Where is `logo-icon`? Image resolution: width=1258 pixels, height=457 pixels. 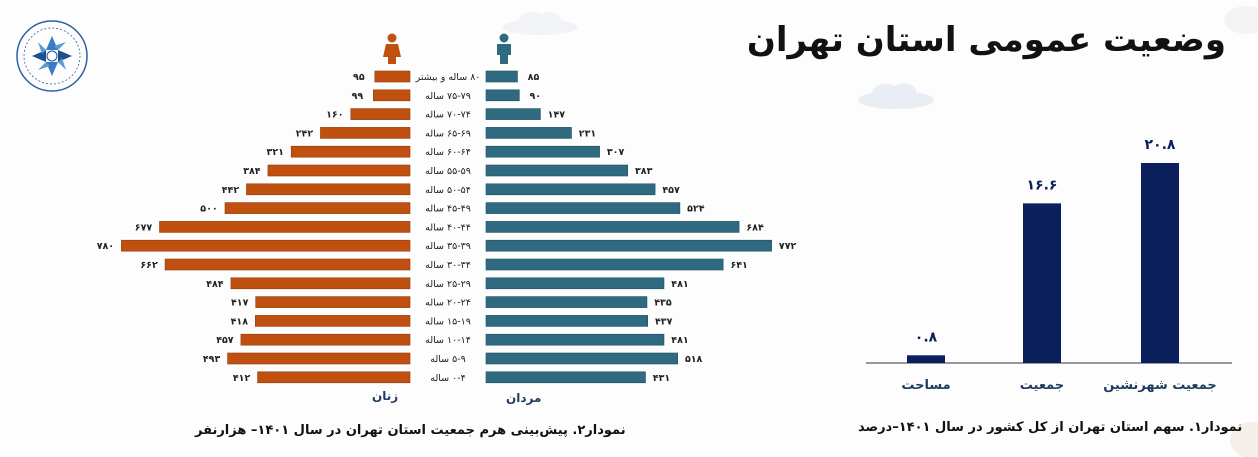 logo-icon is located at coordinates (52, 56).